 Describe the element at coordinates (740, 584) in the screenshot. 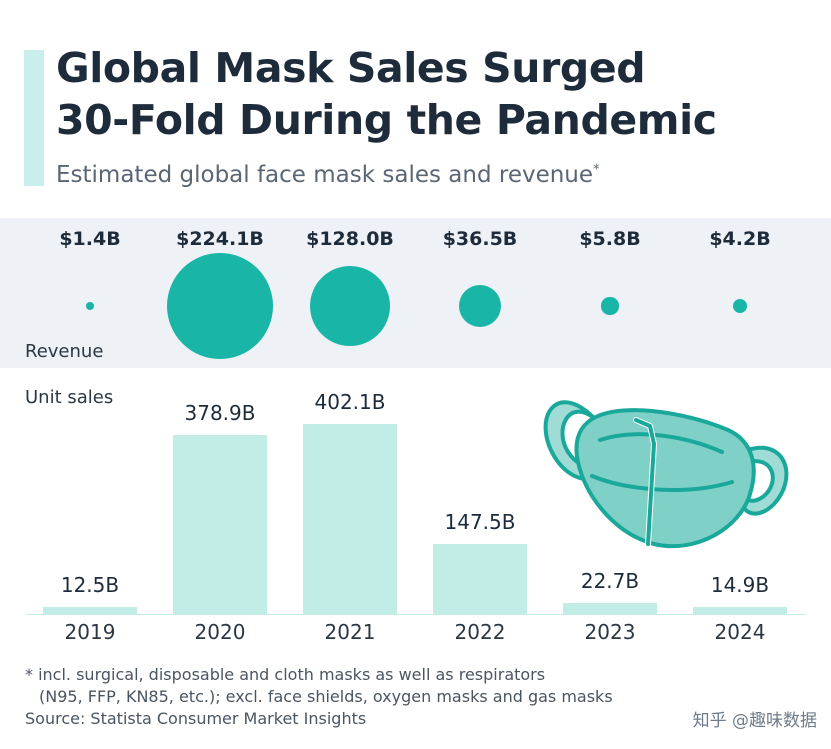

I see `unit-sales-label: 14.9B` at that location.